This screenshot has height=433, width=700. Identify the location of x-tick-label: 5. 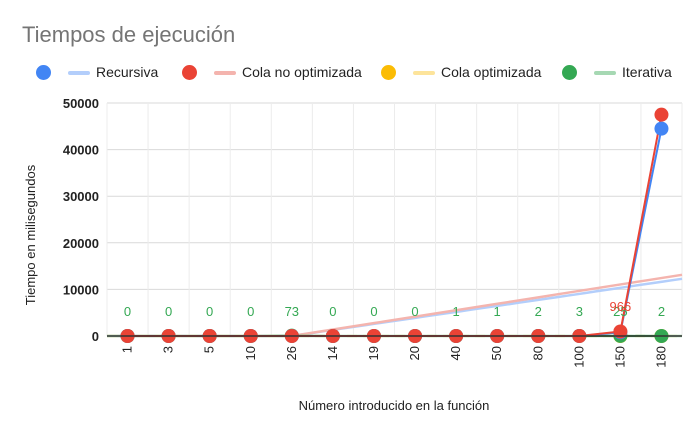
(209, 349).